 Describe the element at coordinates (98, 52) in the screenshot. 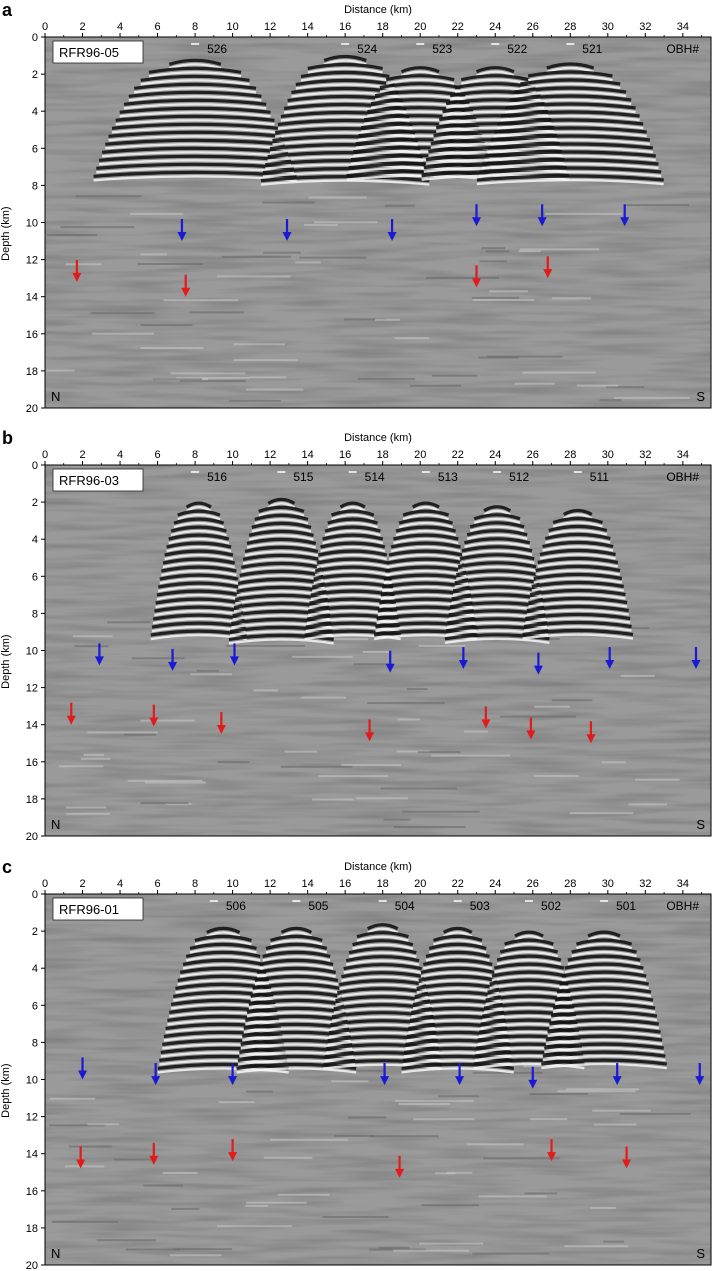

I see `profile-label-box: RFR96-05` at that location.